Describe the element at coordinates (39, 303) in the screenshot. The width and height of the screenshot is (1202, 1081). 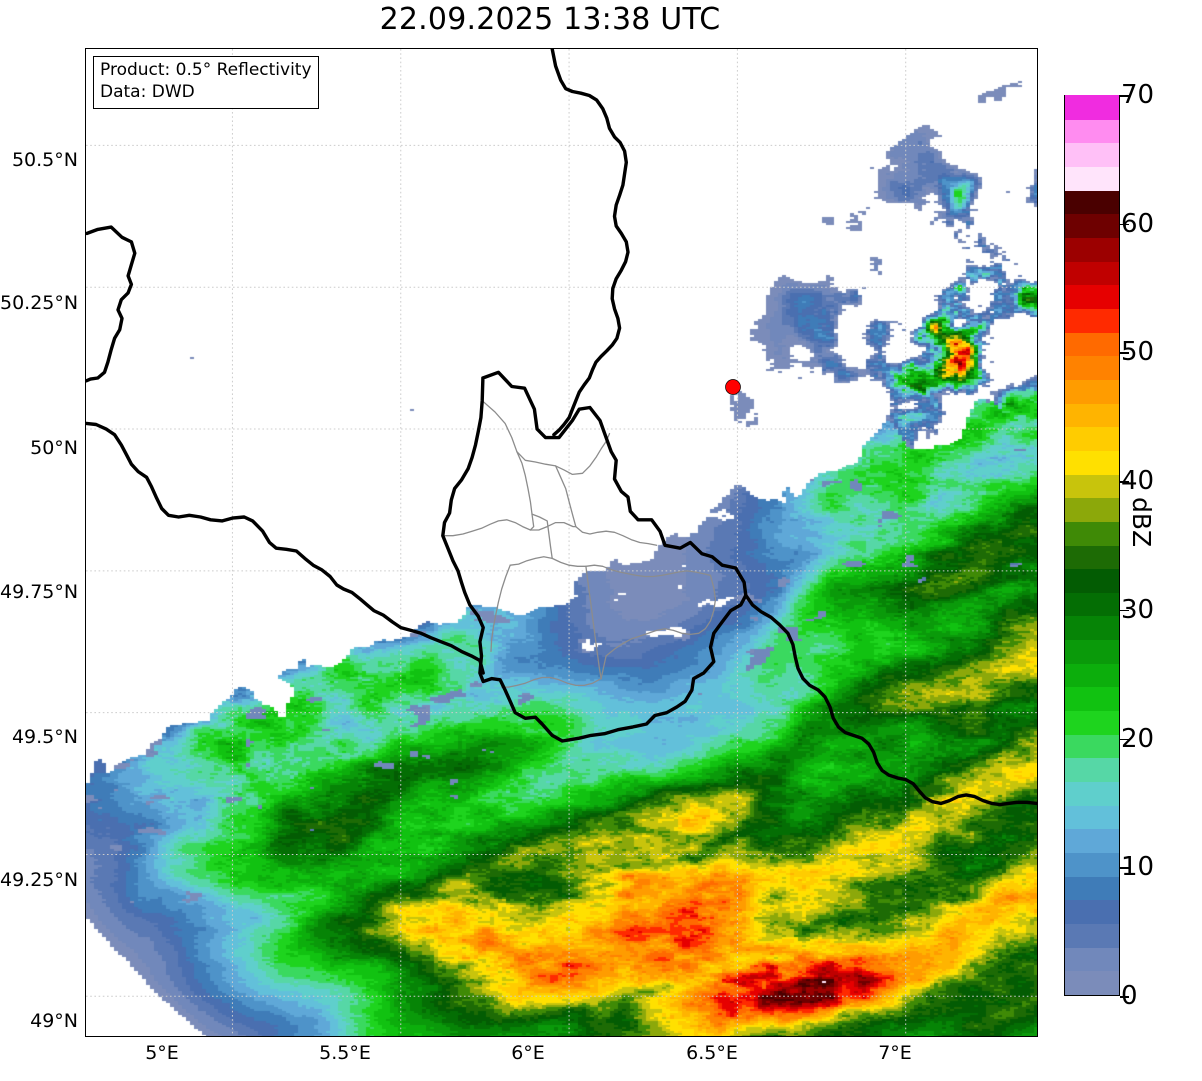
I see `latitude-tick-1: 50.25°N` at that location.